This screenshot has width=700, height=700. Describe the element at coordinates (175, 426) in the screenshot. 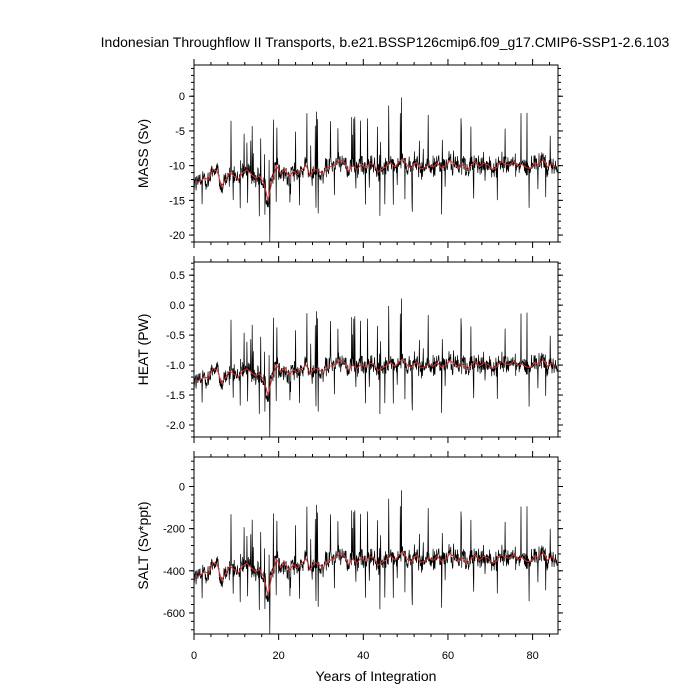

I see `heat-ytick-label: -2.0` at that location.